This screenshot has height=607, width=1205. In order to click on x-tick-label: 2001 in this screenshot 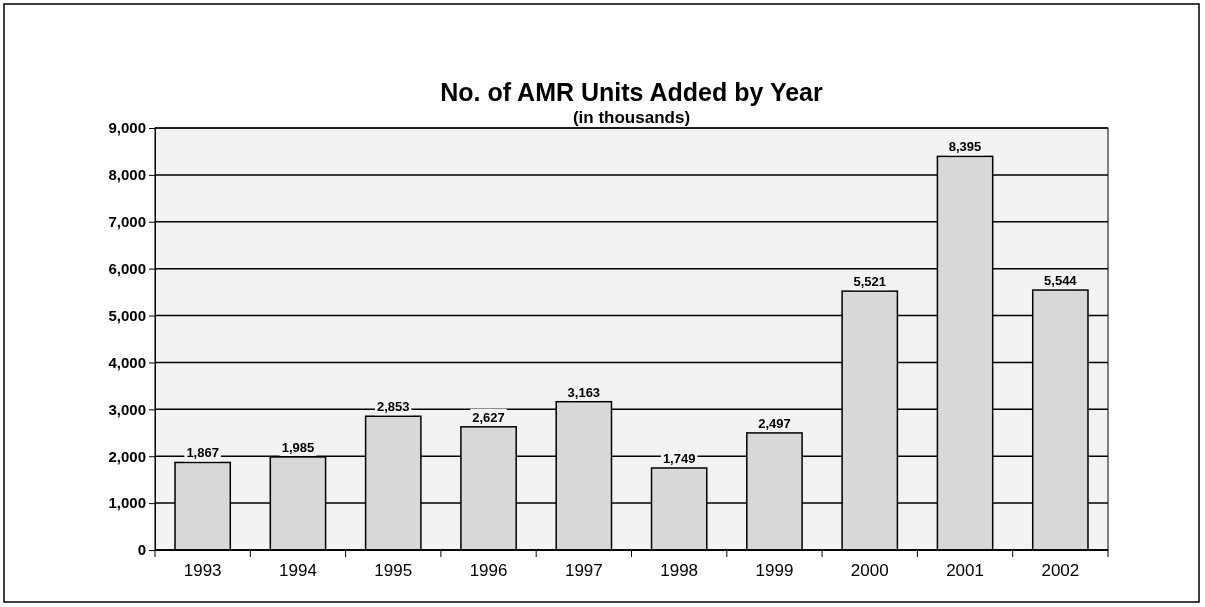, I will do `click(965, 570)`.